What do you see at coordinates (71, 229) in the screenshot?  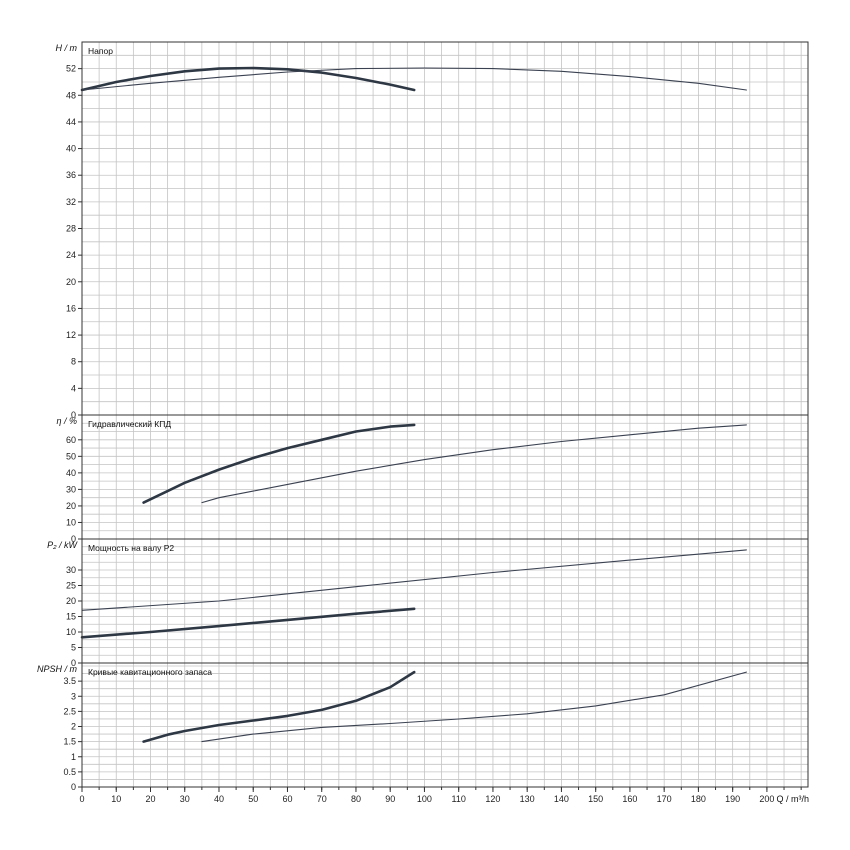 I see `y-tick-label-head: 28` at bounding box center [71, 229].